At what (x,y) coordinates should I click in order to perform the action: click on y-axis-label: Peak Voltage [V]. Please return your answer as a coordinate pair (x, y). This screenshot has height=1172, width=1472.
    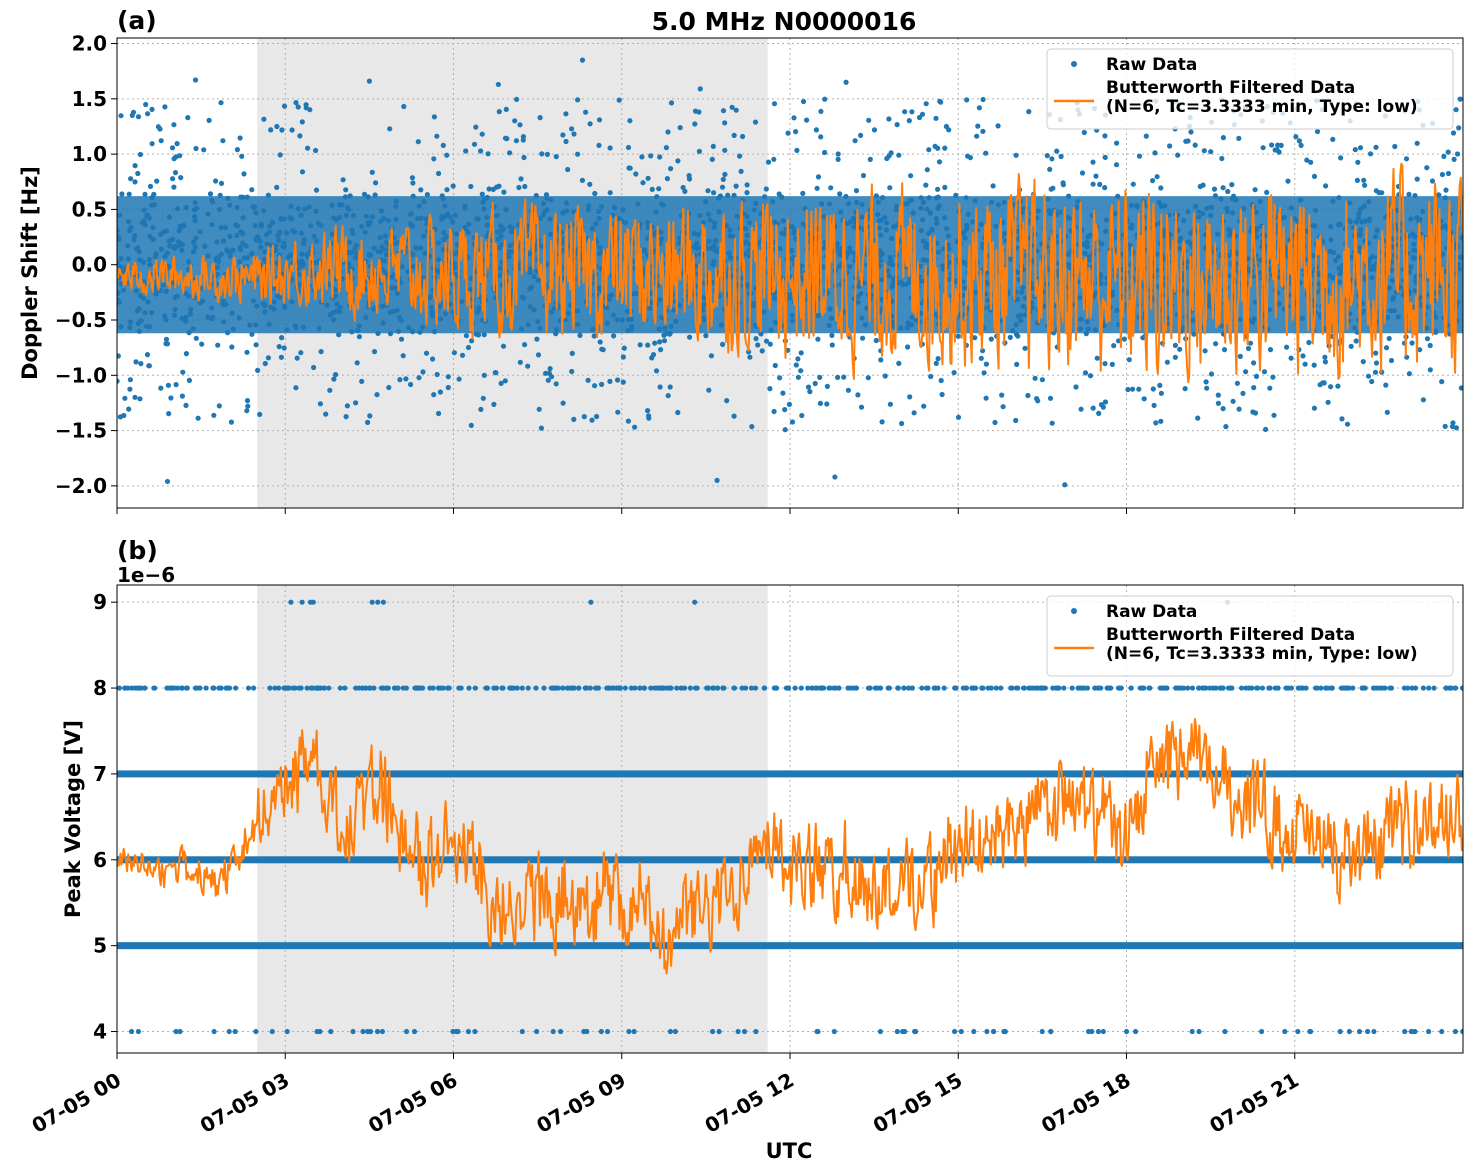
    Looking at the image, I should click on (73, 819).